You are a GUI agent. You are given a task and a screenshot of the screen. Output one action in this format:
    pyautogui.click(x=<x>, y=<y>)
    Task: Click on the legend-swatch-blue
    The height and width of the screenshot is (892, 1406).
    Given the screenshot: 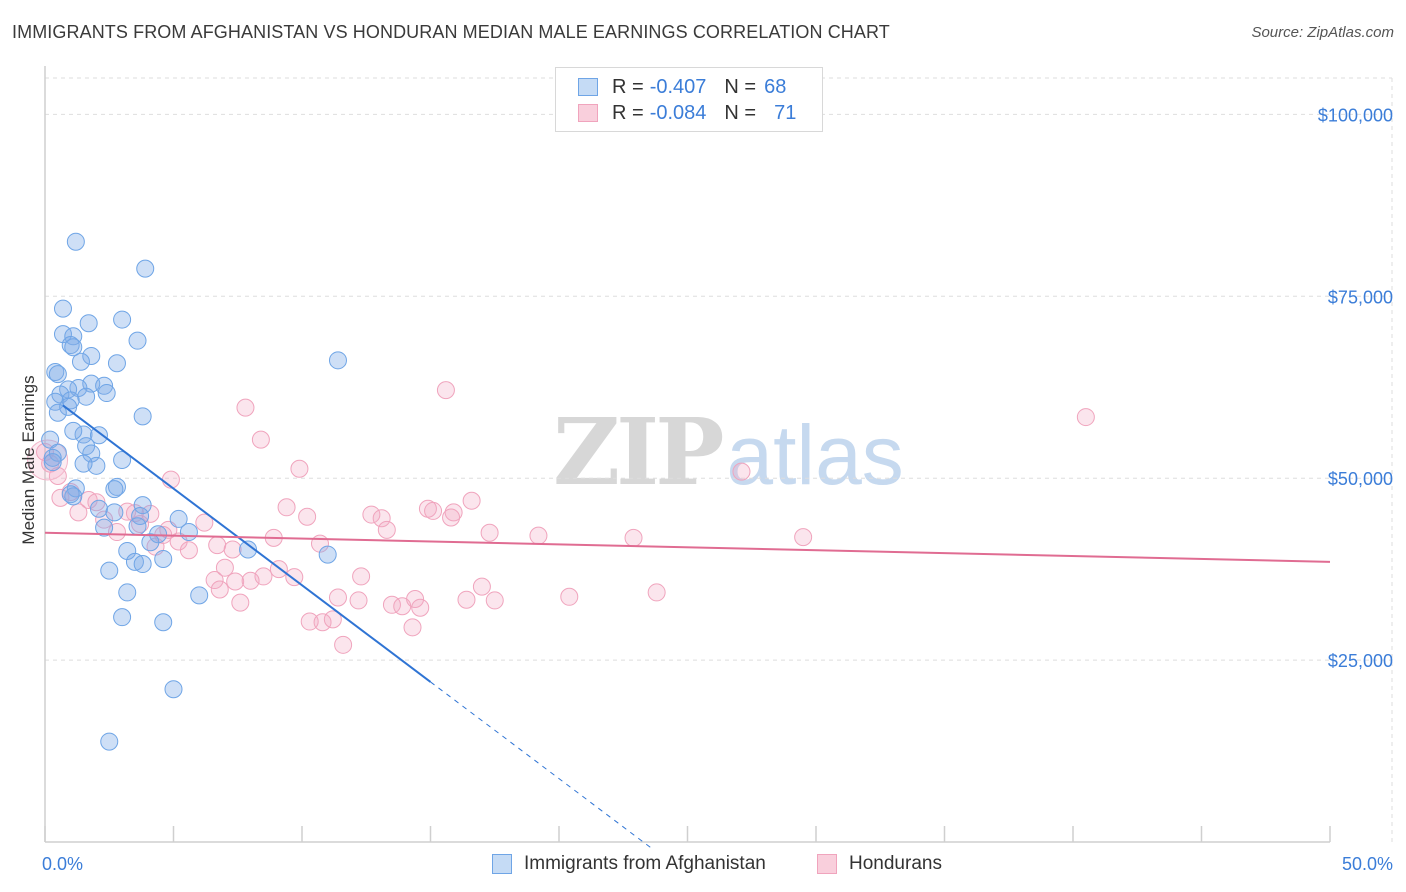 What is the action you would take?
    pyautogui.click(x=588, y=87)
    